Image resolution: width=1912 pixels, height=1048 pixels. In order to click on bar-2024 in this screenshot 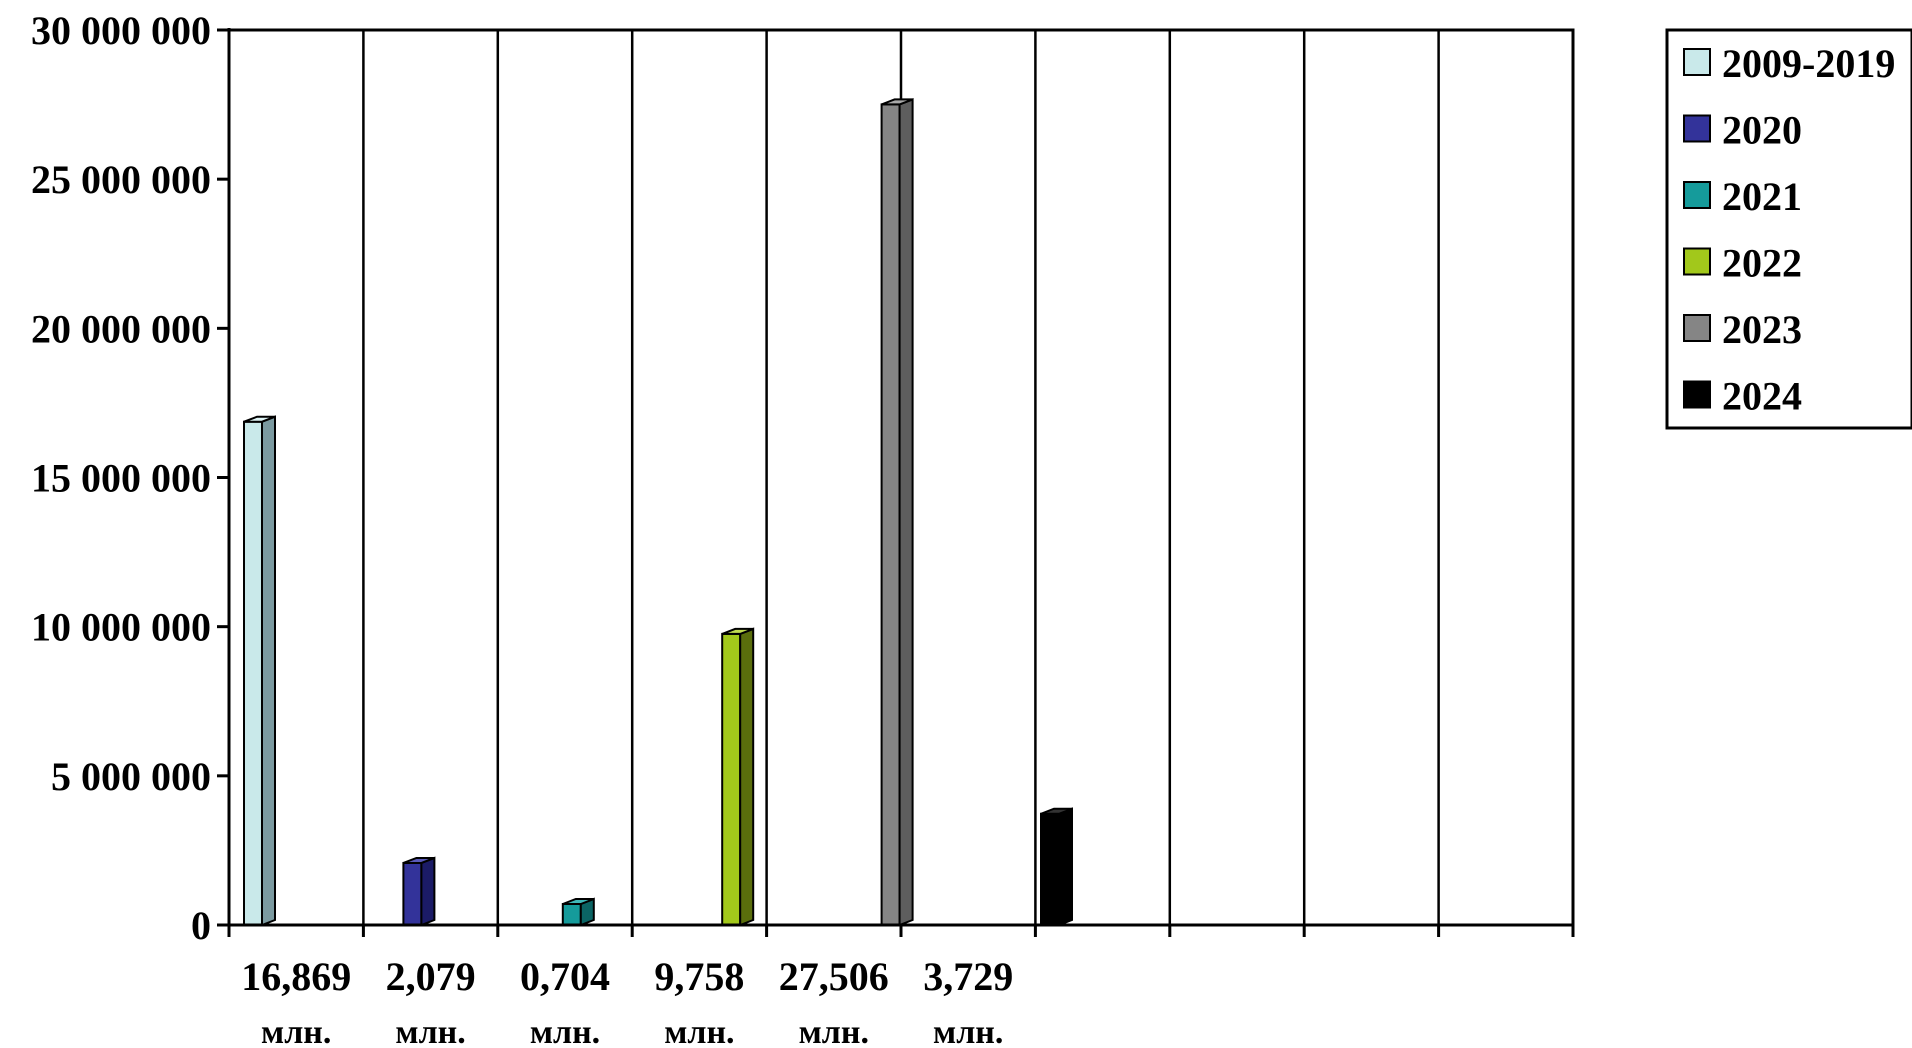, I will do `click(1056, 867)`.